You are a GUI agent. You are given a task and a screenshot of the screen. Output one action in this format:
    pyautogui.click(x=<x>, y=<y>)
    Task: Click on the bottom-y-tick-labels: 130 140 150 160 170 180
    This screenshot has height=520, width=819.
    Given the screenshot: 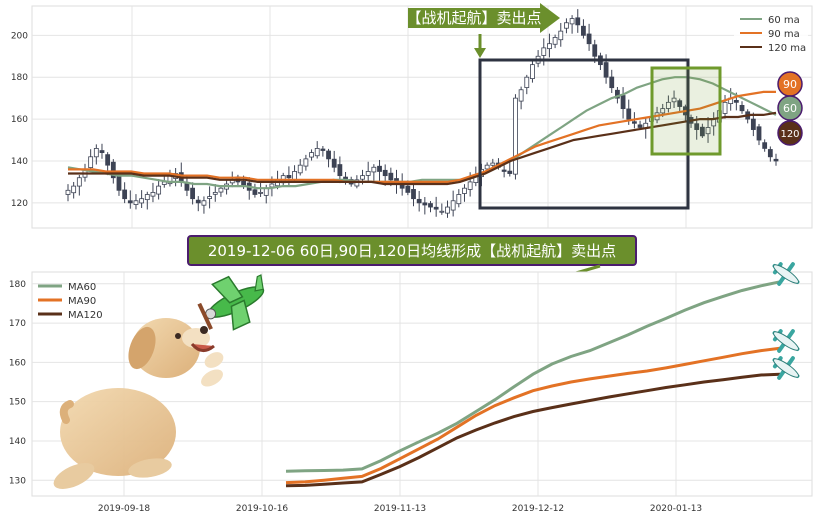 What is the action you would take?
    pyautogui.click(x=17, y=383)
    